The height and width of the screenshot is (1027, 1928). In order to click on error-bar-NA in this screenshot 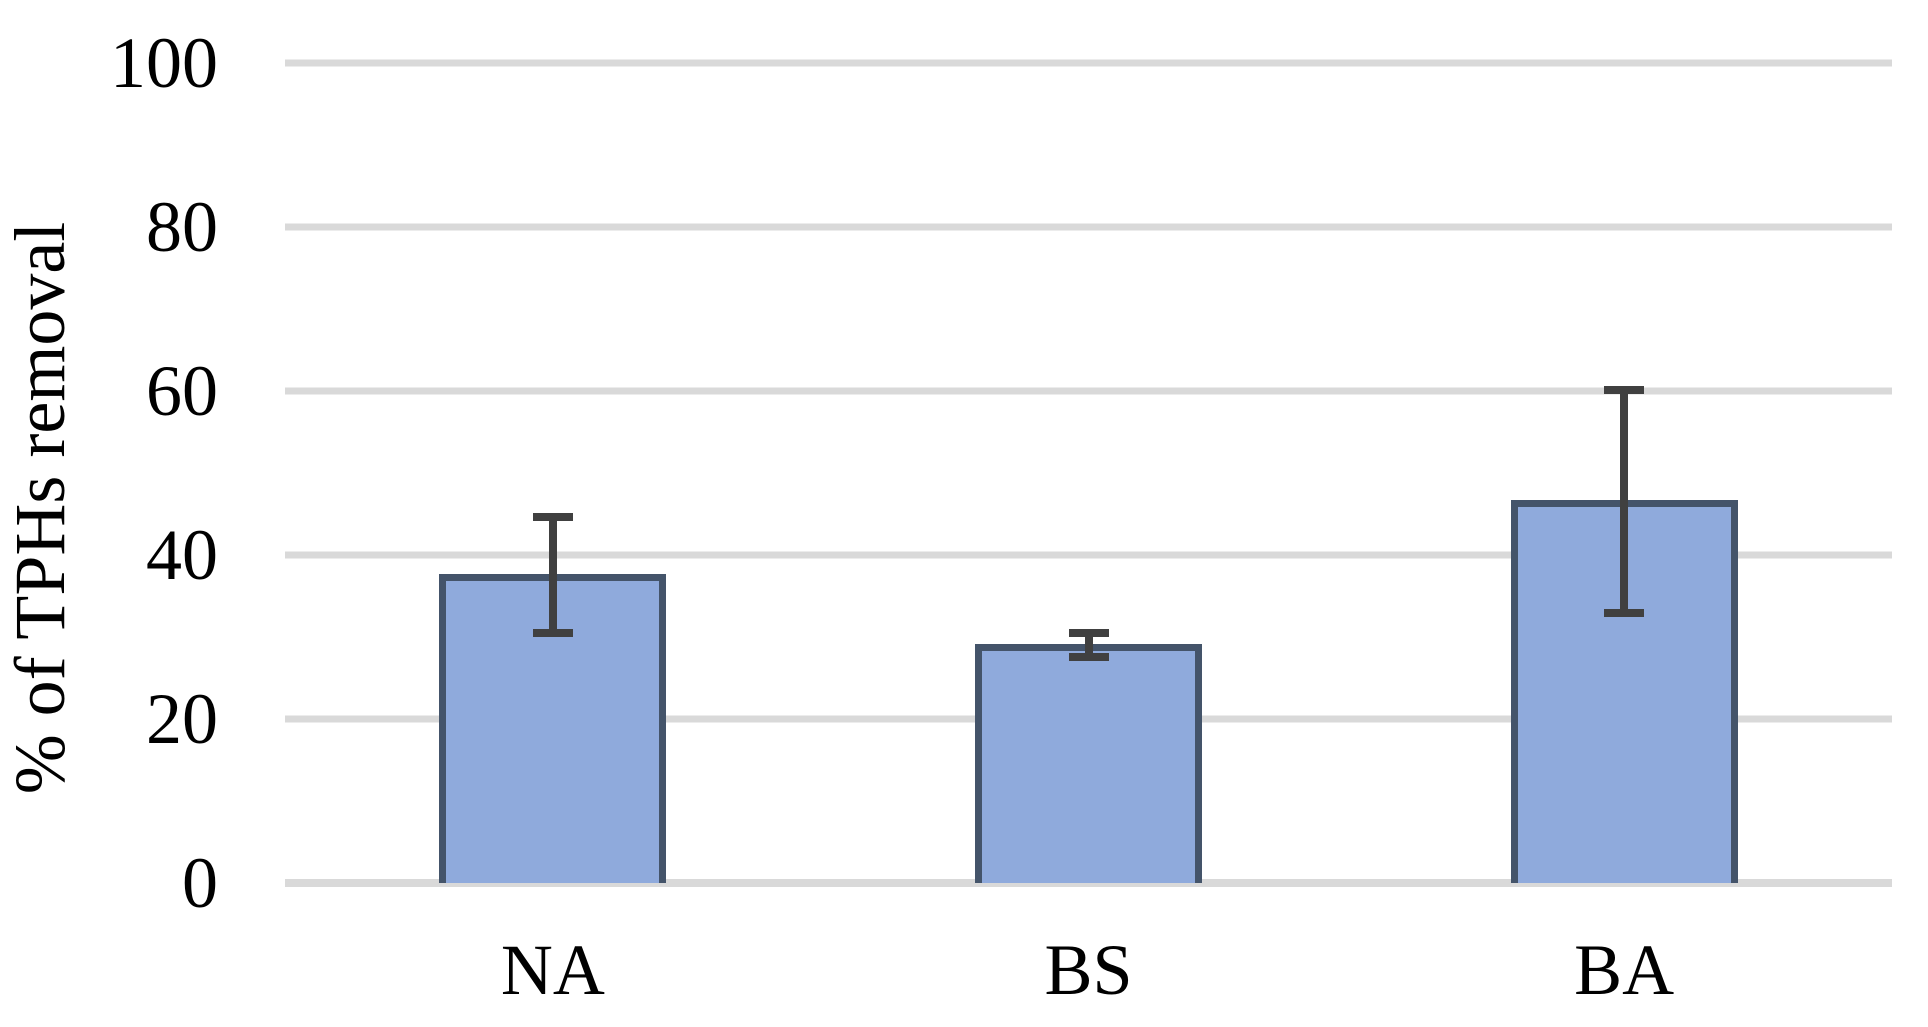, I will do `click(552, 575)`.